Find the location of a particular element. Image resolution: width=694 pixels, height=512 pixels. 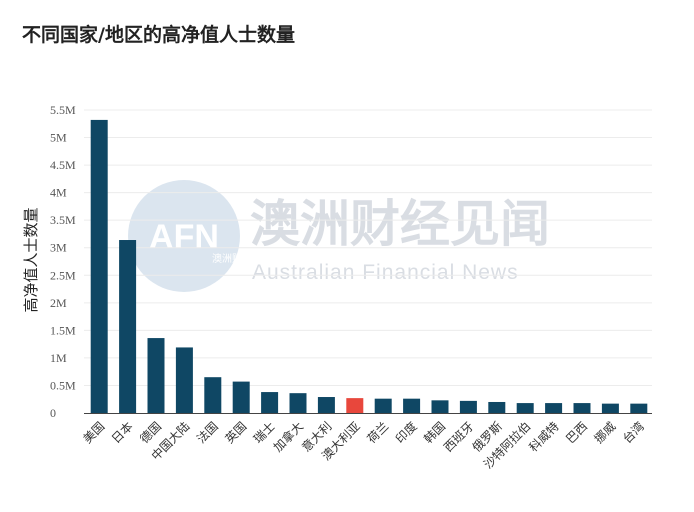

y-tick-label: 1.5M is located at coordinates (63, 330).